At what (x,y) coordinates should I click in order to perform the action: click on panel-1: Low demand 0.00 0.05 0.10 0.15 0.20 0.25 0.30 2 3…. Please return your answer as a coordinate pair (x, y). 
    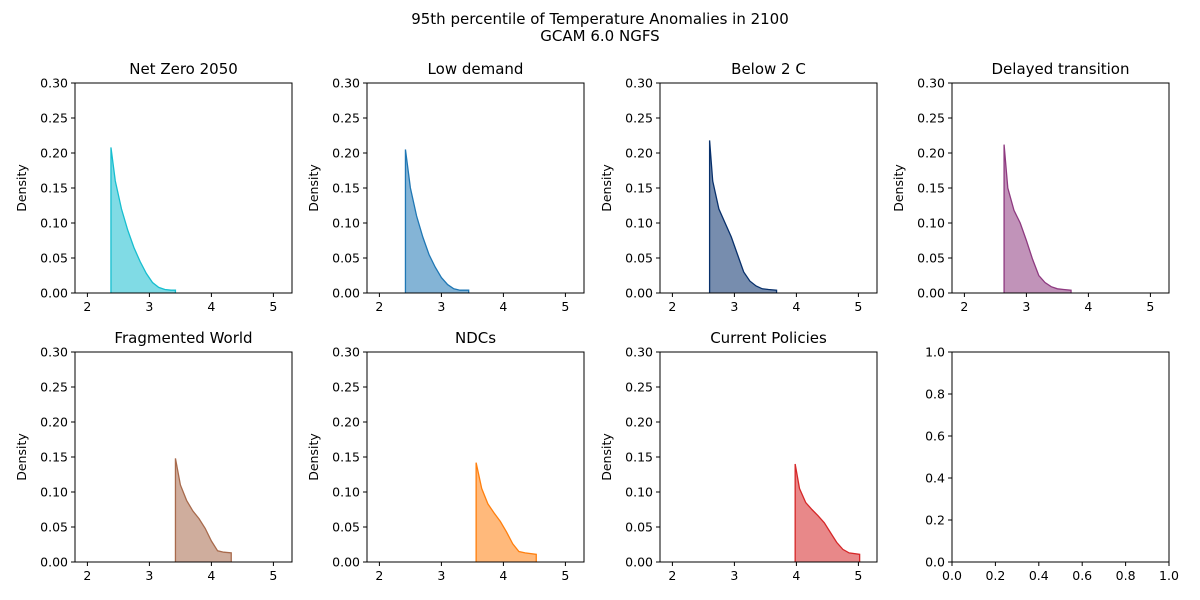
    Looking at the image, I should click on (445, 187).